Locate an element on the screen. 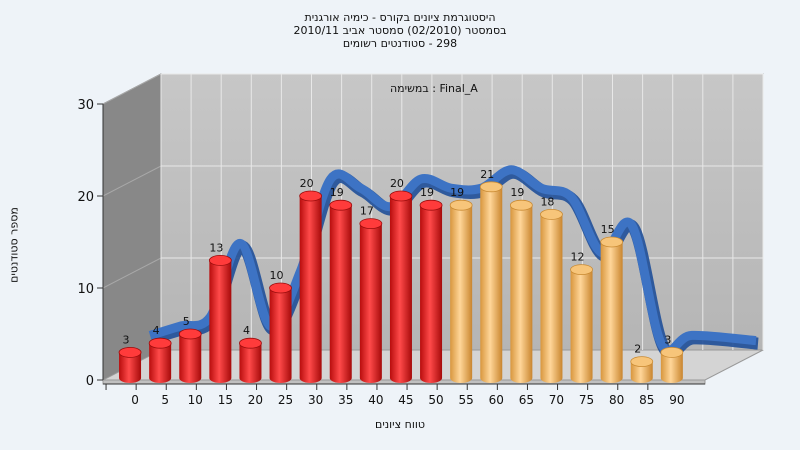  x-tick-label: 65 is located at coordinates (526, 400).